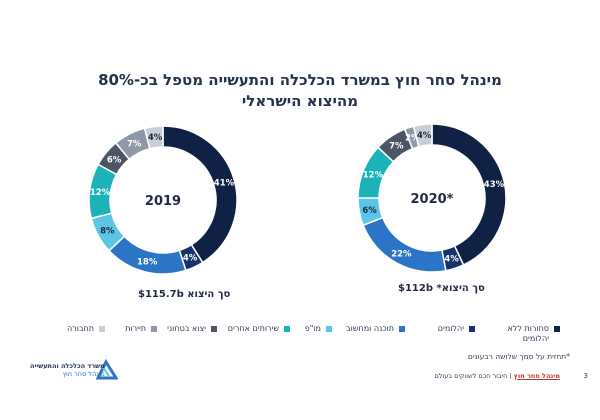 This screenshot has width=600, height=420. What do you see at coordinates (585, 376) in the screenshot?
I see `page-number: 3` at bounding box center [585, 376].